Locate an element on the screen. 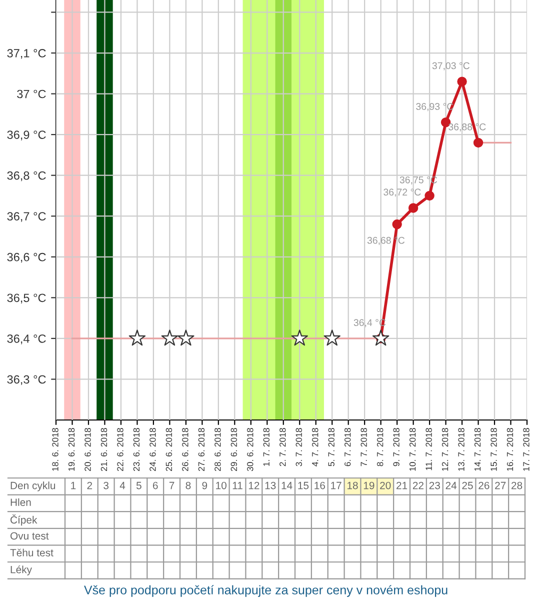 The width and height of the screenshot is (533, 600). x-tick-label: 18. 6. 2018 is located at coordinates (55, 449).